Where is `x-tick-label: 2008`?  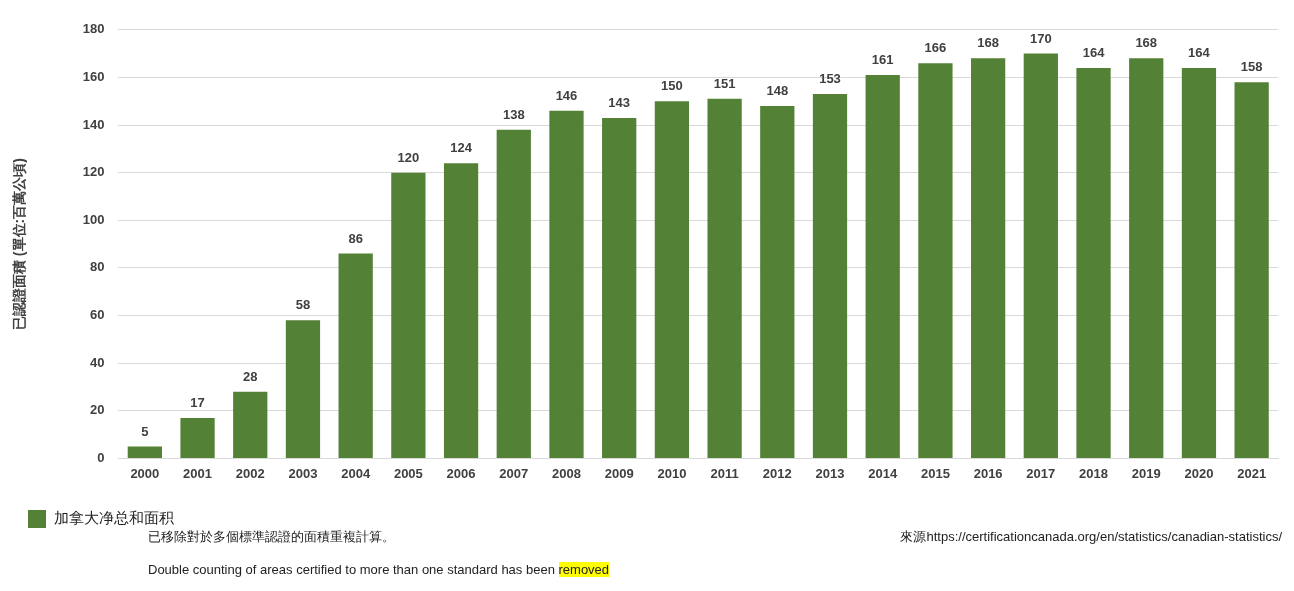
x-tick-label: 2008 is located at coordinates (566, 473).